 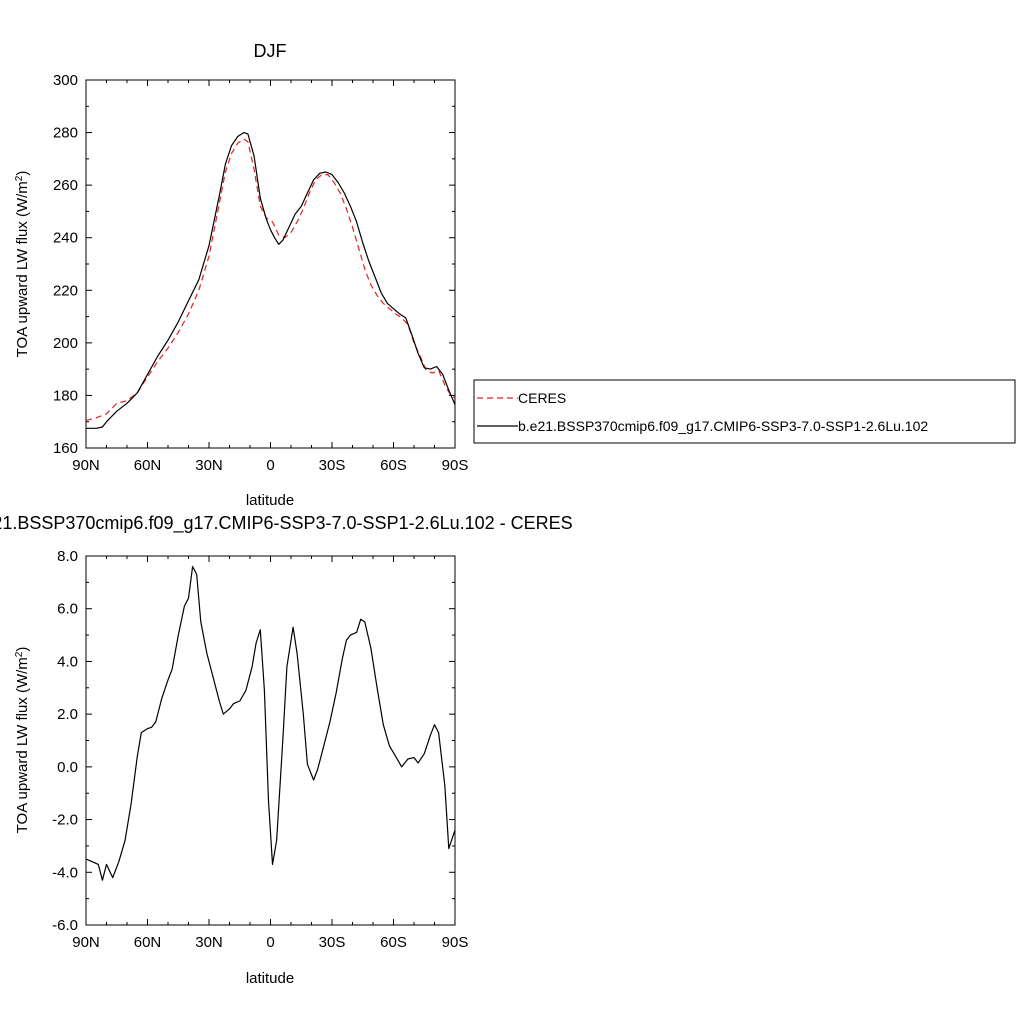 I want to click on top-y-axis-title: TOA upward LW flux (W/m2), so click(x=22, y=264).